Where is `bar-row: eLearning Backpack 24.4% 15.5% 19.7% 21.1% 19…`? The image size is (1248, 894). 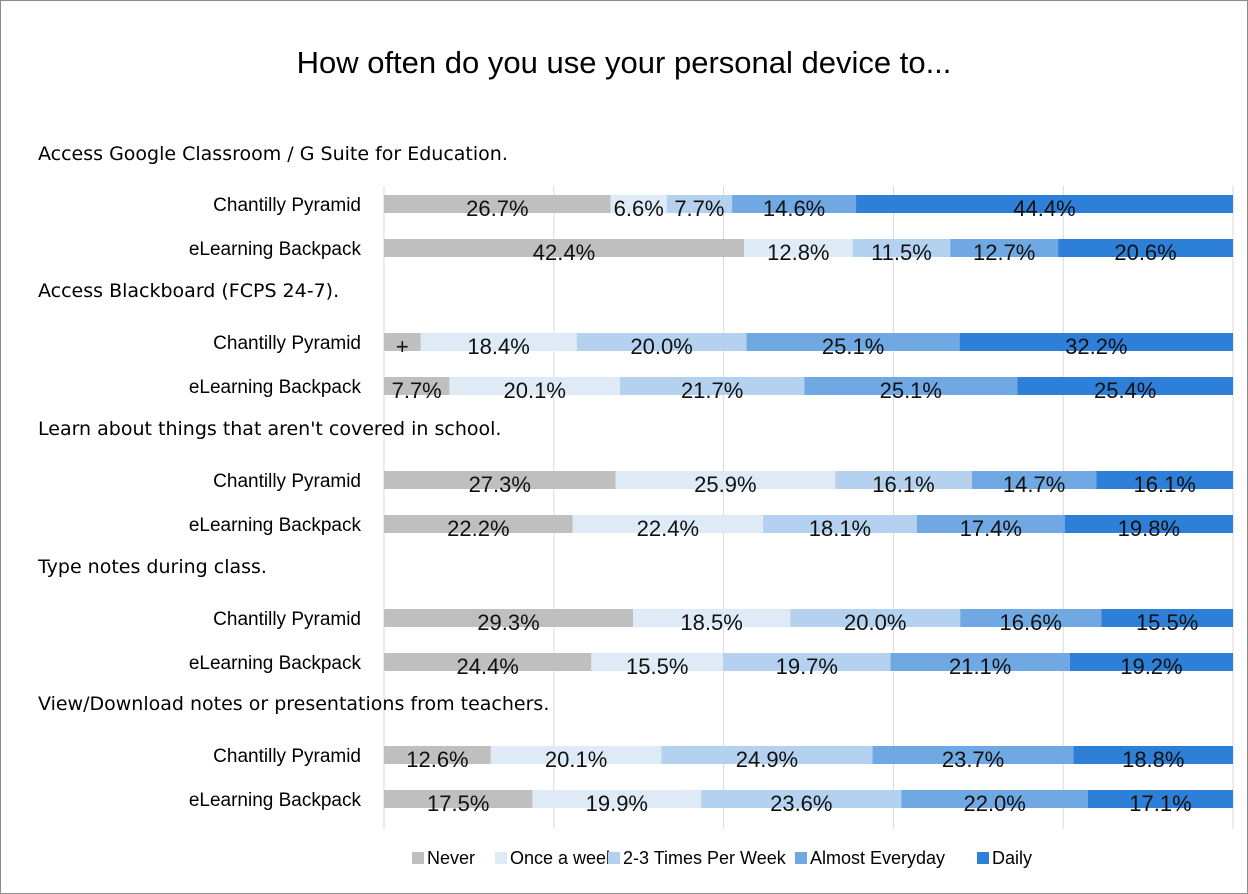
bar-row: eLearning Backpack 24.4% 15.5% 19.7% 21.1% 19… is located at coordinates (711, 666).